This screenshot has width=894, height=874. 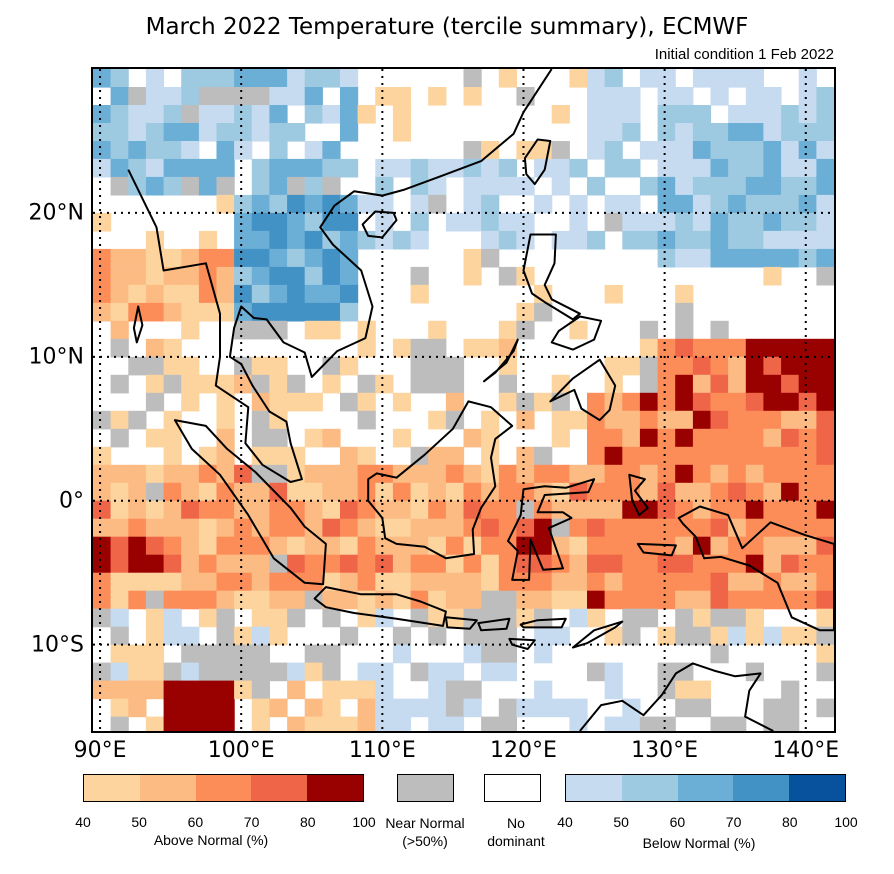 I want to click on latitude-label: 10°S, so click(x=57, y=645).